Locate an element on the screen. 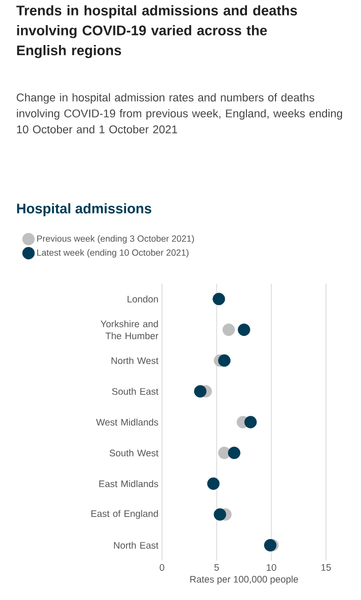  y-tick-label: London is located at coordinates (143, 299).